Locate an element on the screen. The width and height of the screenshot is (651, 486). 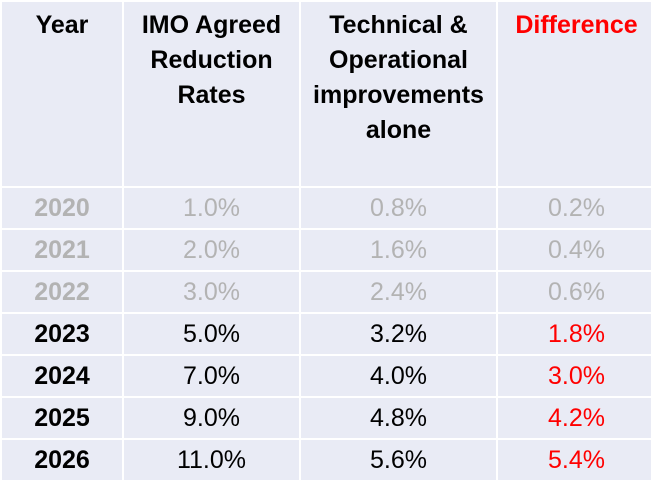
cell-difference: 3.0% is located at coordinates (574, 376).